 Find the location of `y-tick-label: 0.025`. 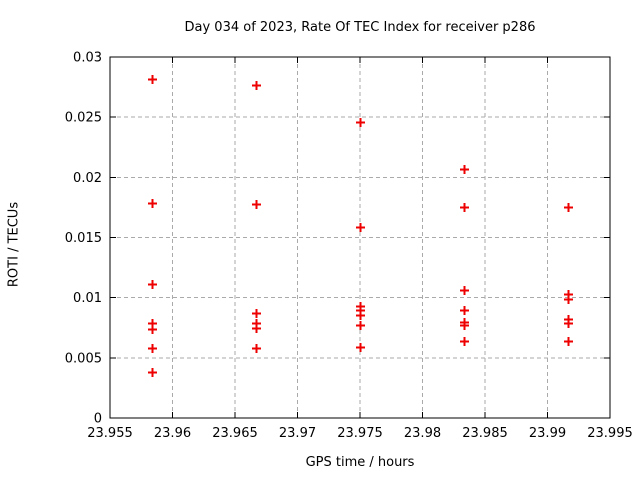

y-tick-label: 0.025 is located at coordinates (83, 118).